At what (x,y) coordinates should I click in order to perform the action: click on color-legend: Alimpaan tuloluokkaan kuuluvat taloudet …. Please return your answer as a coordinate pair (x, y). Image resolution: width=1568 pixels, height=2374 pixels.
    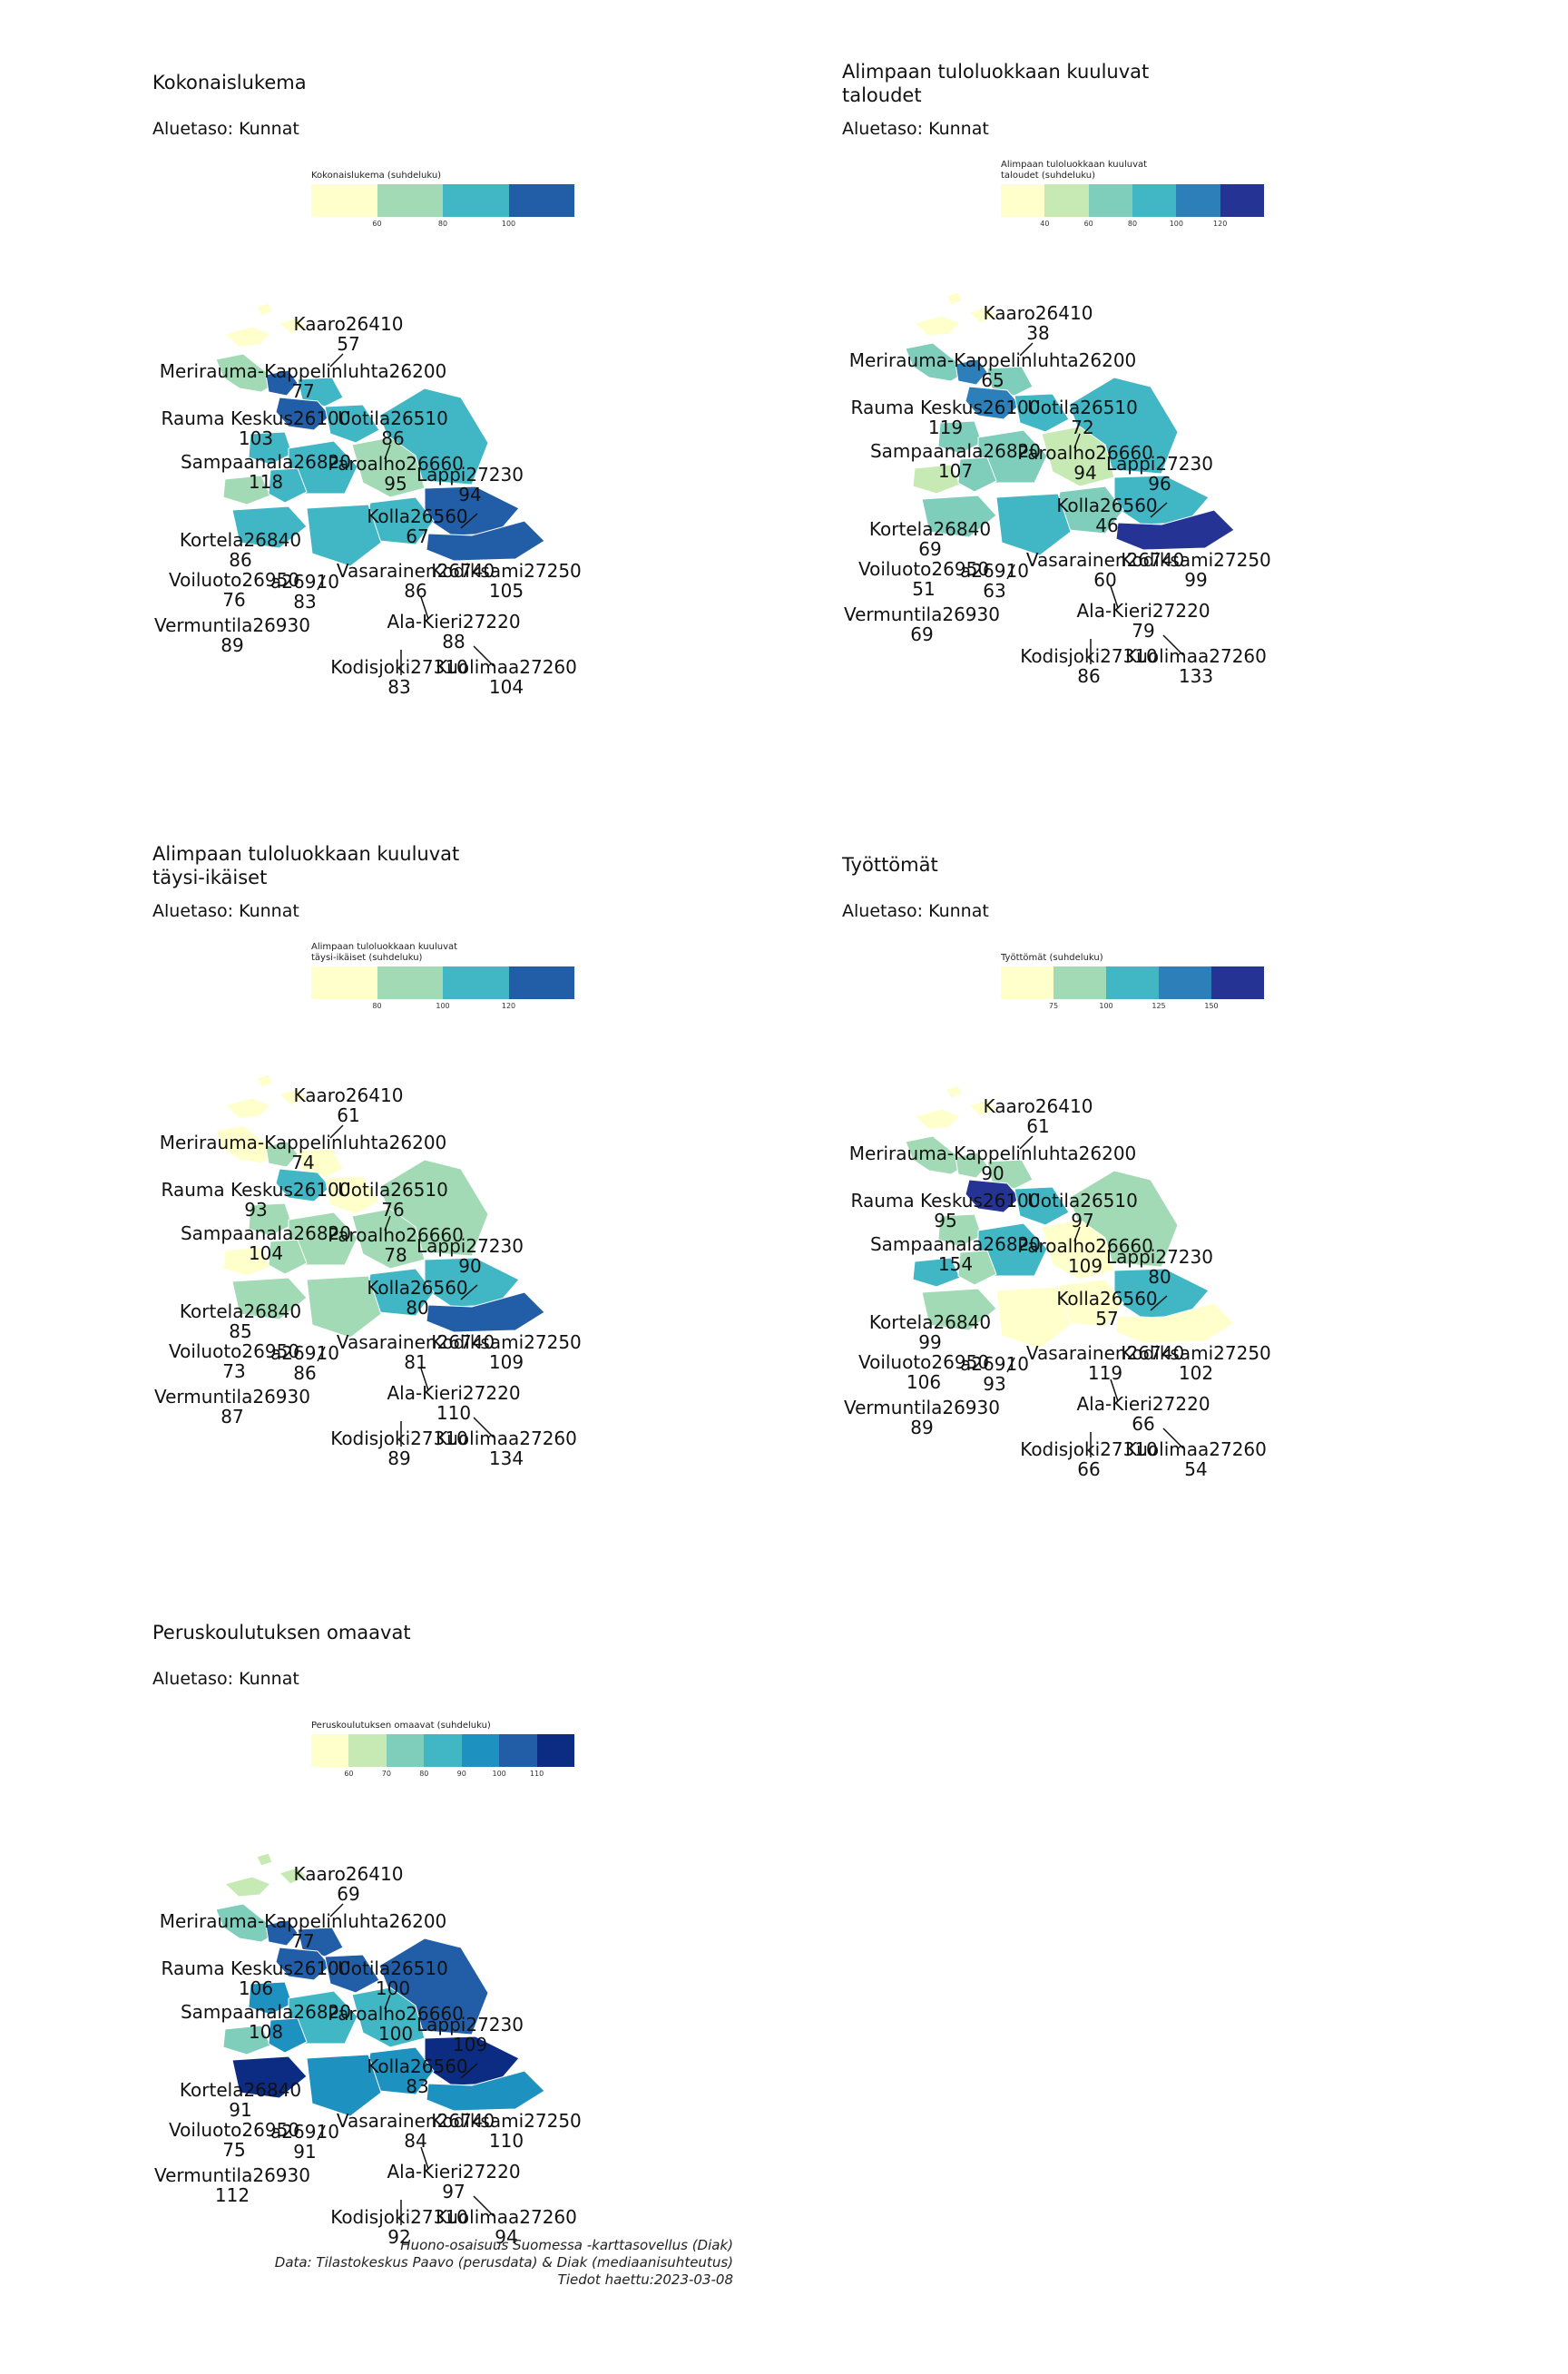
    Looking at the image, I should click on (1132, 195).